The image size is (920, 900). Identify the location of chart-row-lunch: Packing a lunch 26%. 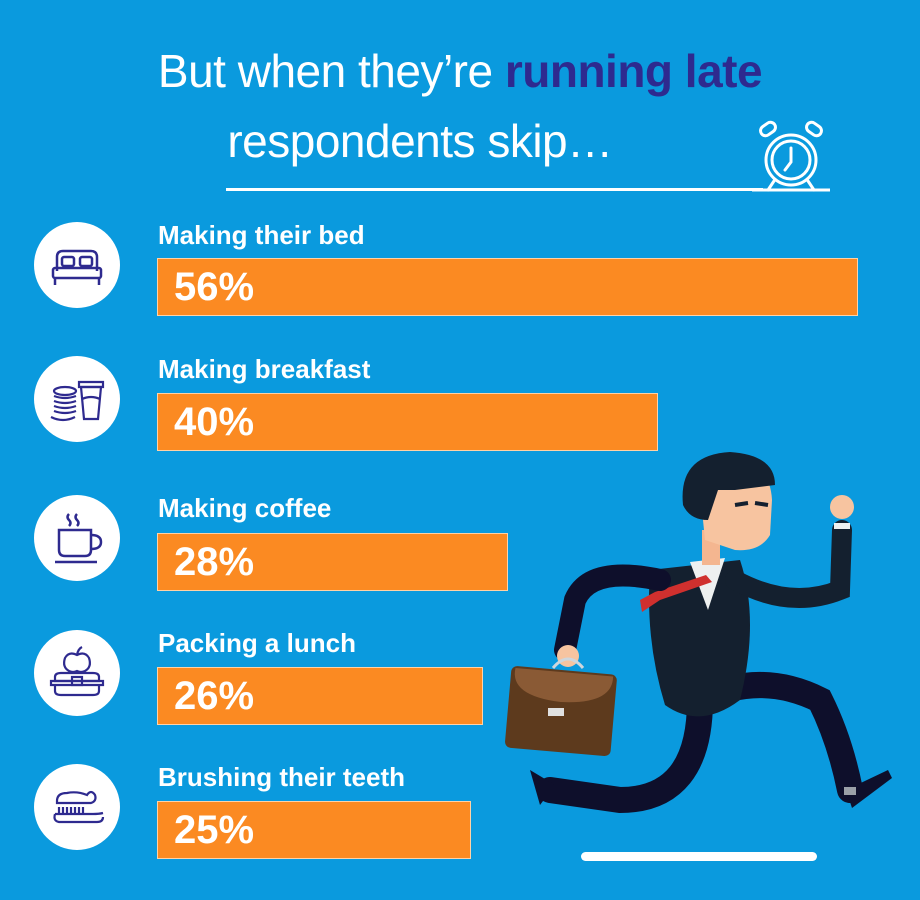
(460, 686).